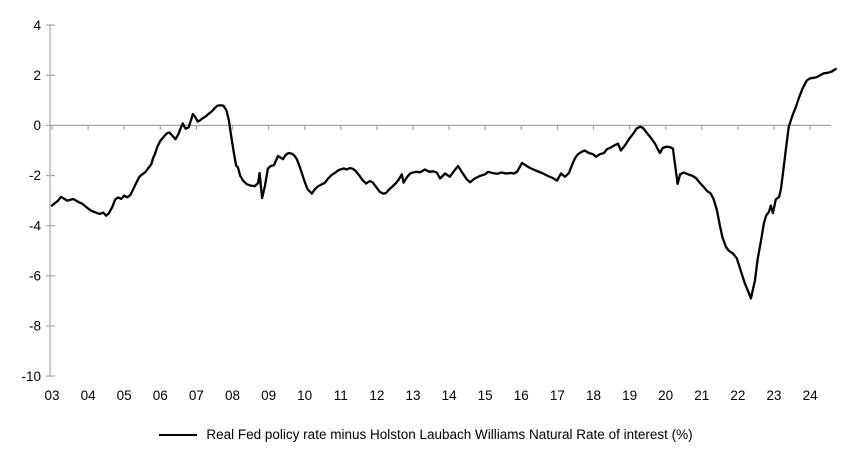  What do you see at coordinates (51, 395) in the screenshot?
I see `x-axis-tick-label: 03` at bounding box center [51, 395].